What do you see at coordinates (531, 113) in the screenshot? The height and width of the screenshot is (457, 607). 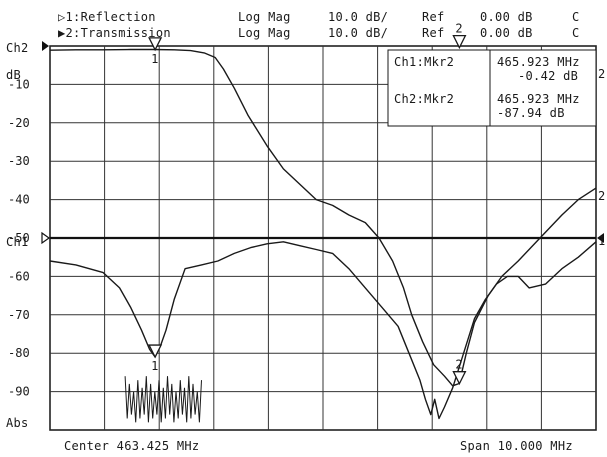 I see `ch2-marker-value: -87.94 dB` at bounding box center [531, 113].